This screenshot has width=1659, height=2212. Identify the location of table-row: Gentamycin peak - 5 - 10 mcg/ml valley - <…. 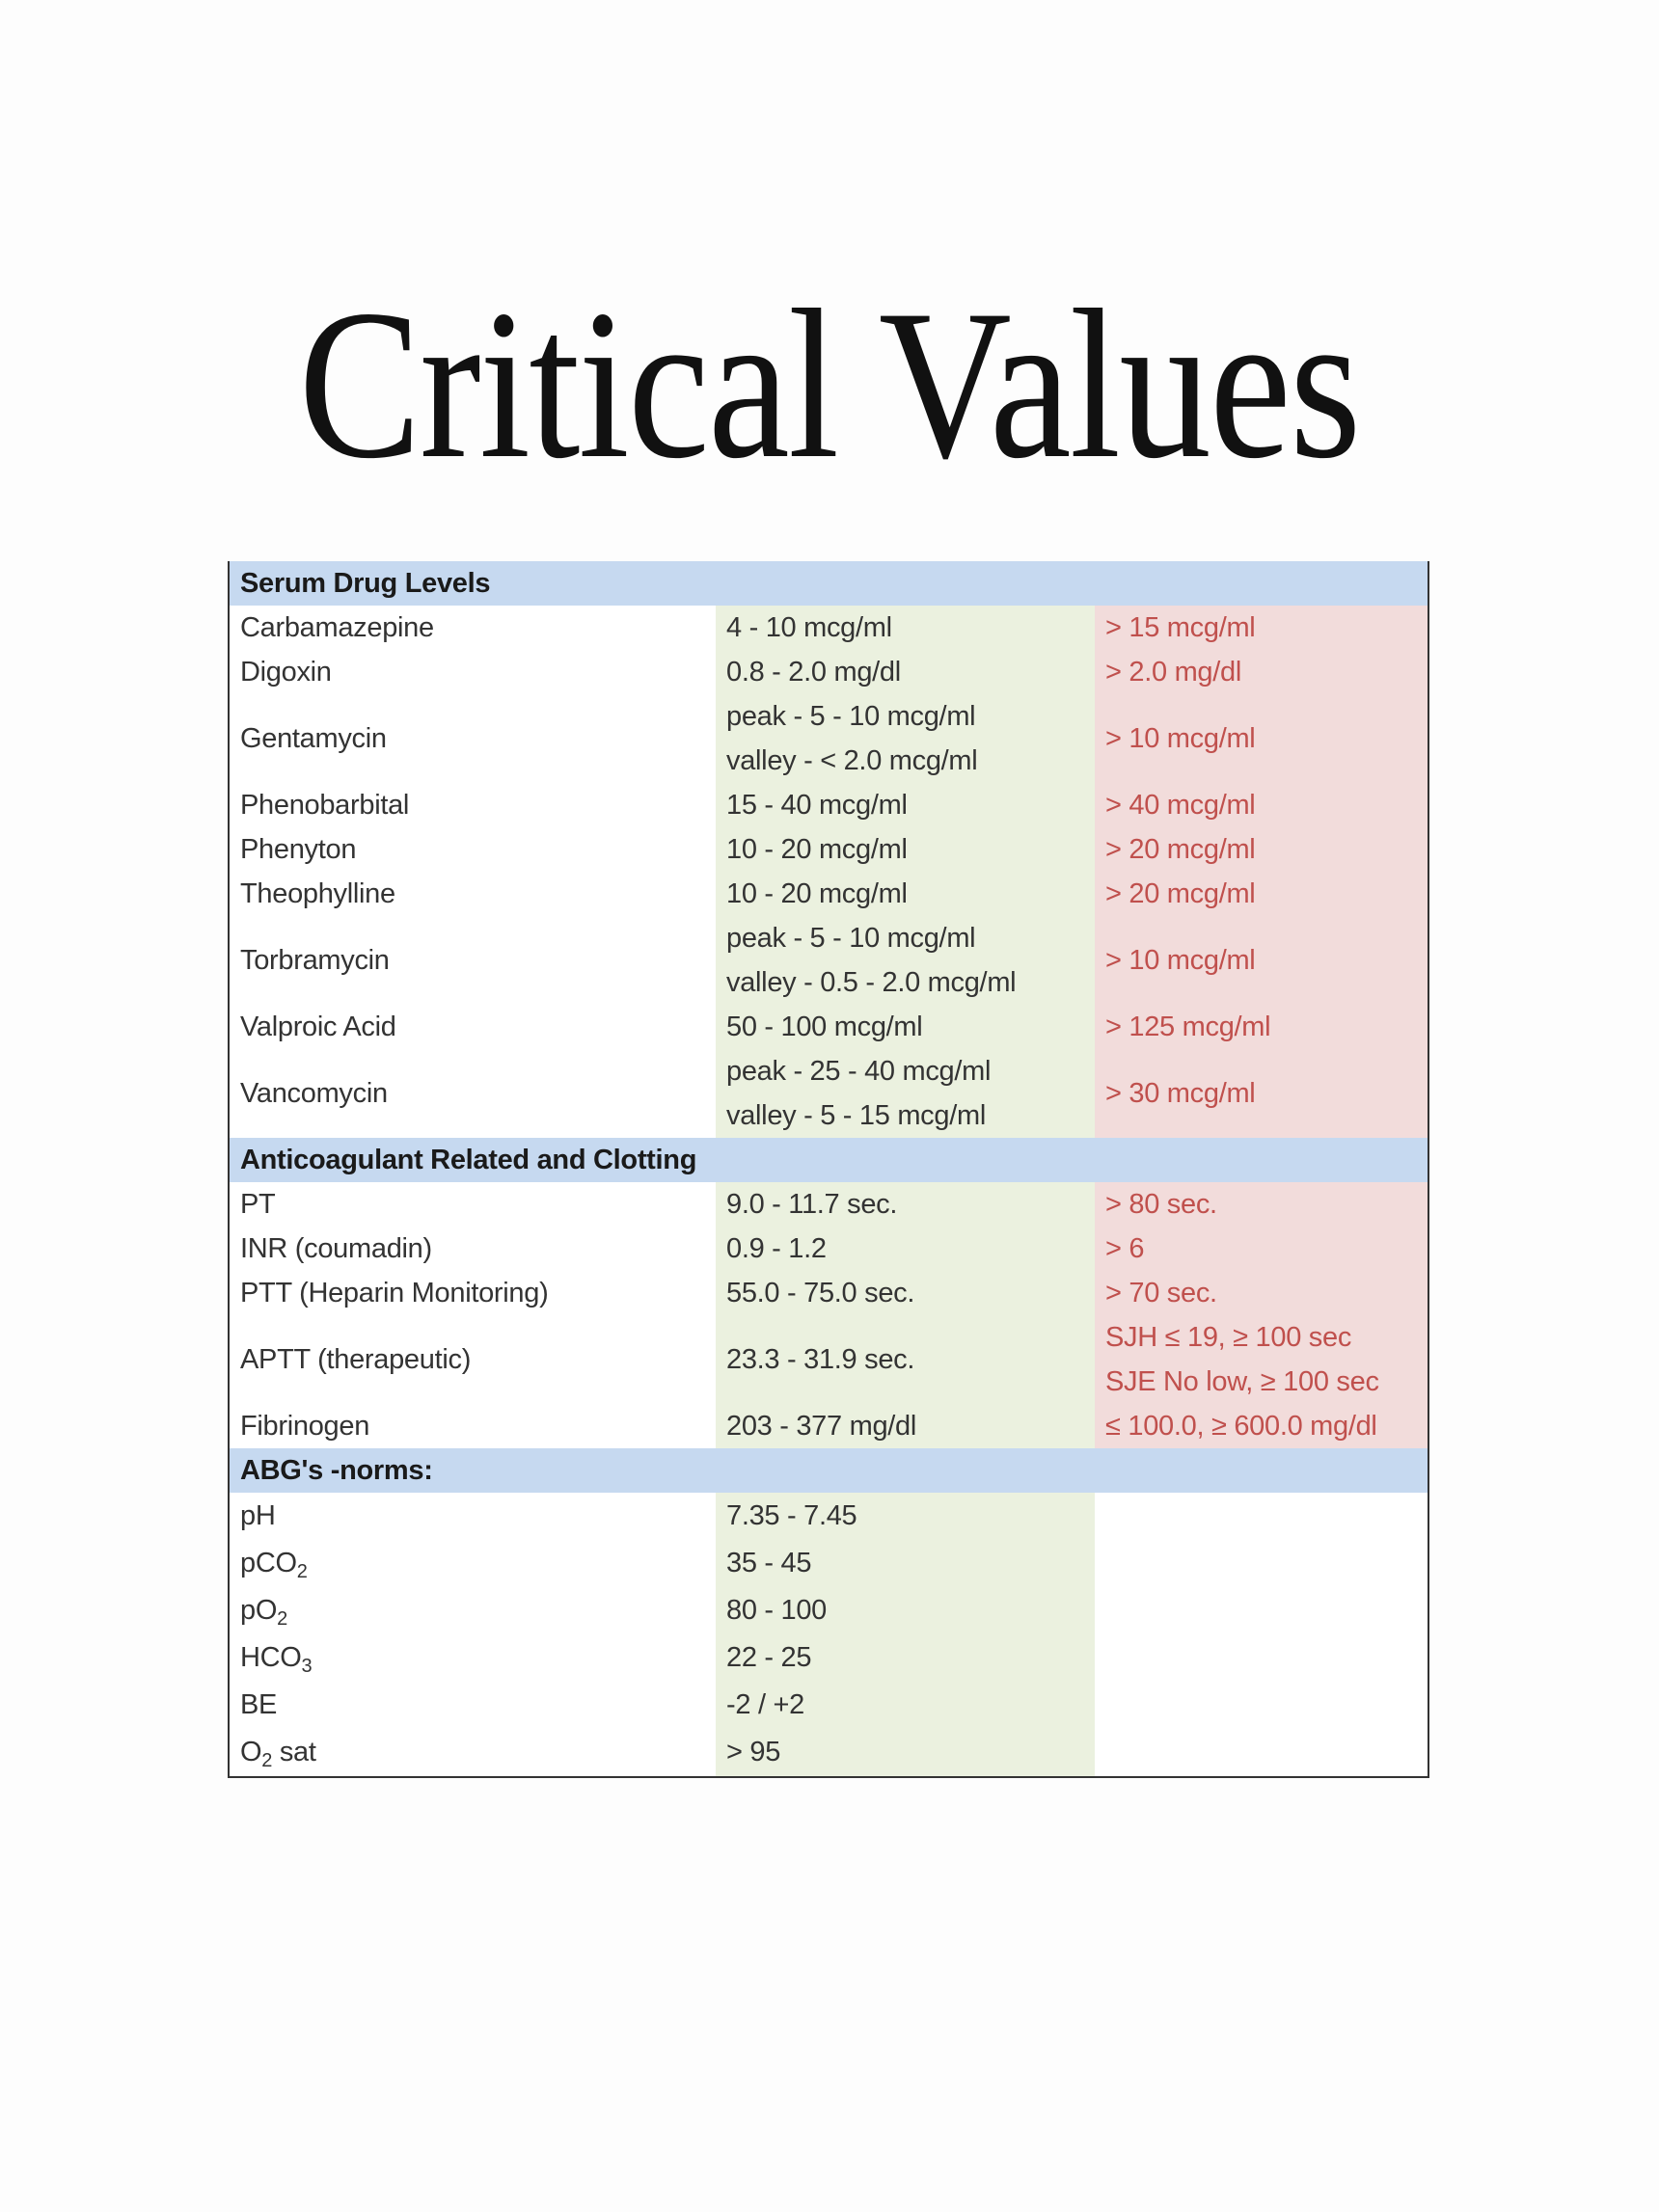
(829, 738).